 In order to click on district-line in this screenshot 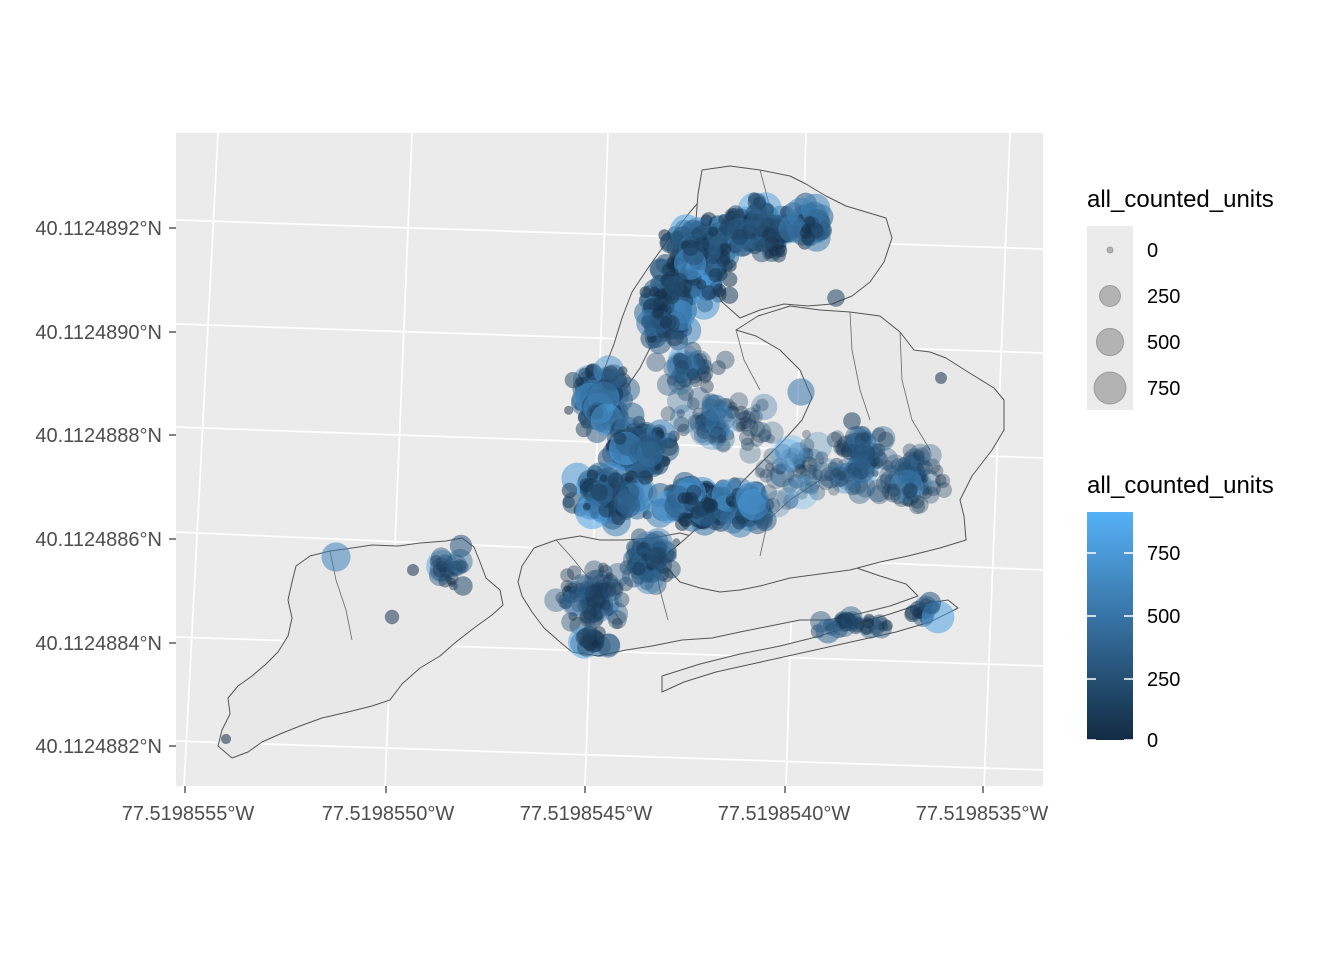, I will do `click(790, 518)`.